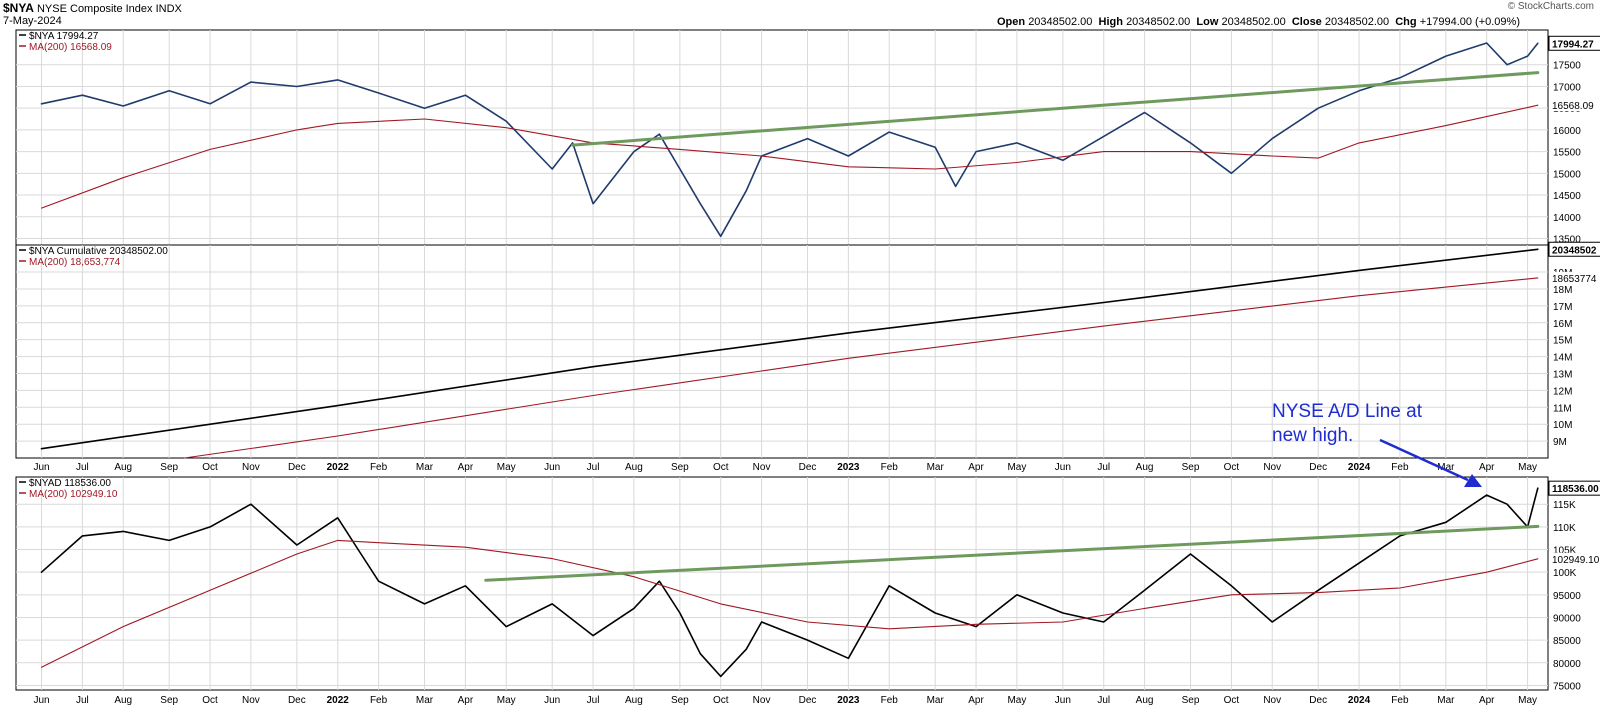  What do you see at coordinates (848, 700) in the screenshot?
I see `x-tick-label: 2023` at bounding box center [848, 700].